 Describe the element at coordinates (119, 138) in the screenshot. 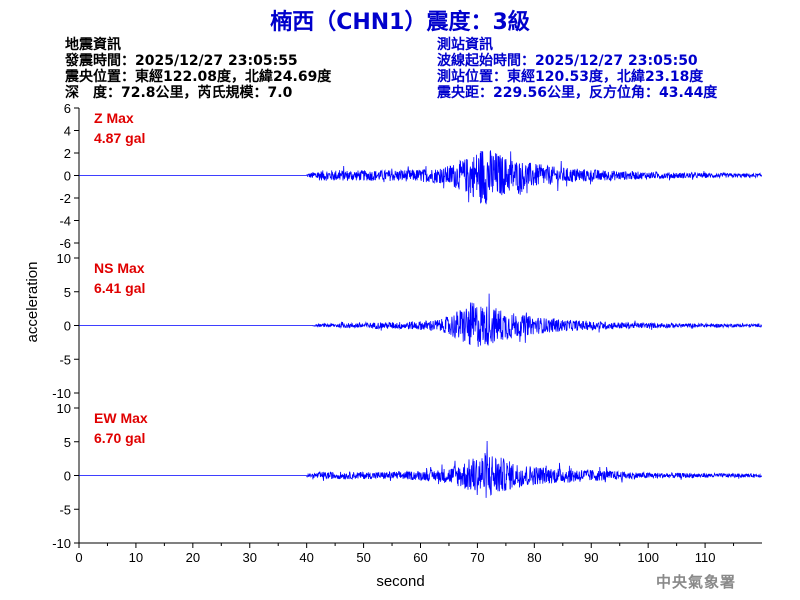

I see `max-value-z: 4.87 gal` at that location.